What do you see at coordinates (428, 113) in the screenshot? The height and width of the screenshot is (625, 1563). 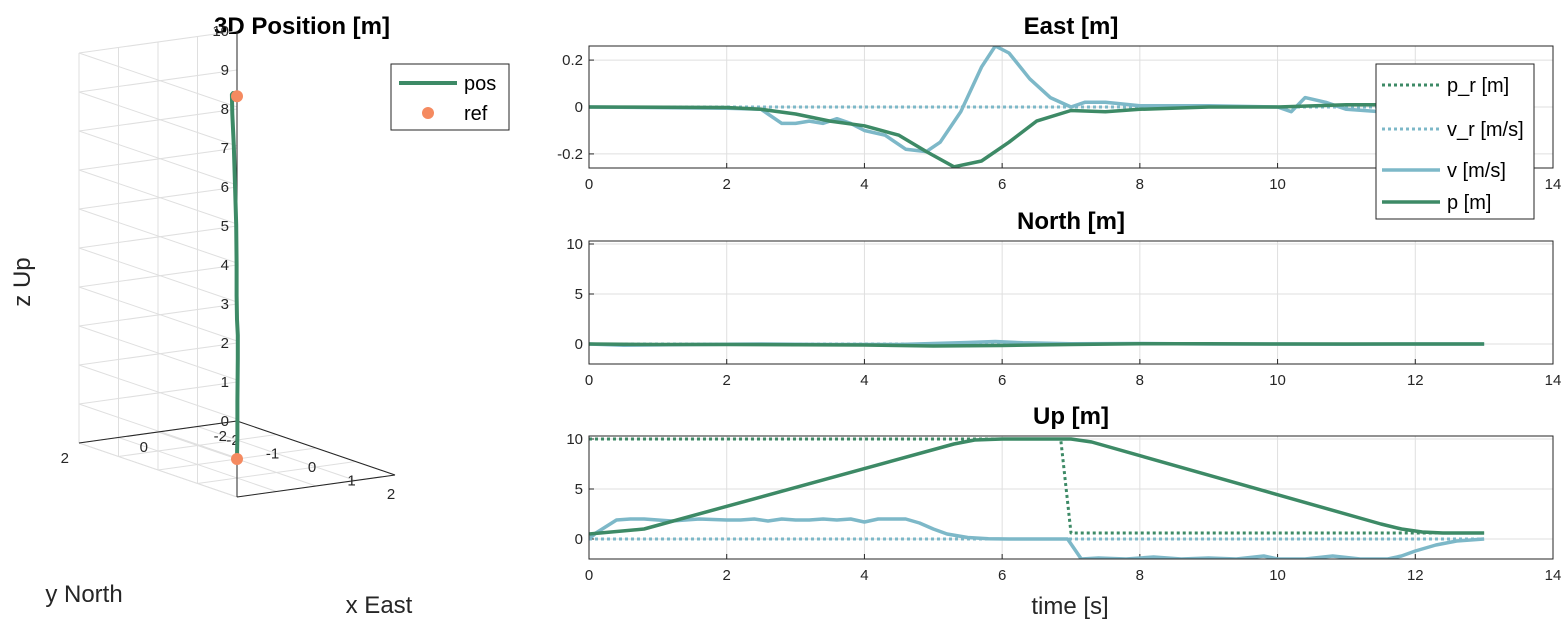 I see `legend-3d-ref-swatch` at bounding box center [428, 113].